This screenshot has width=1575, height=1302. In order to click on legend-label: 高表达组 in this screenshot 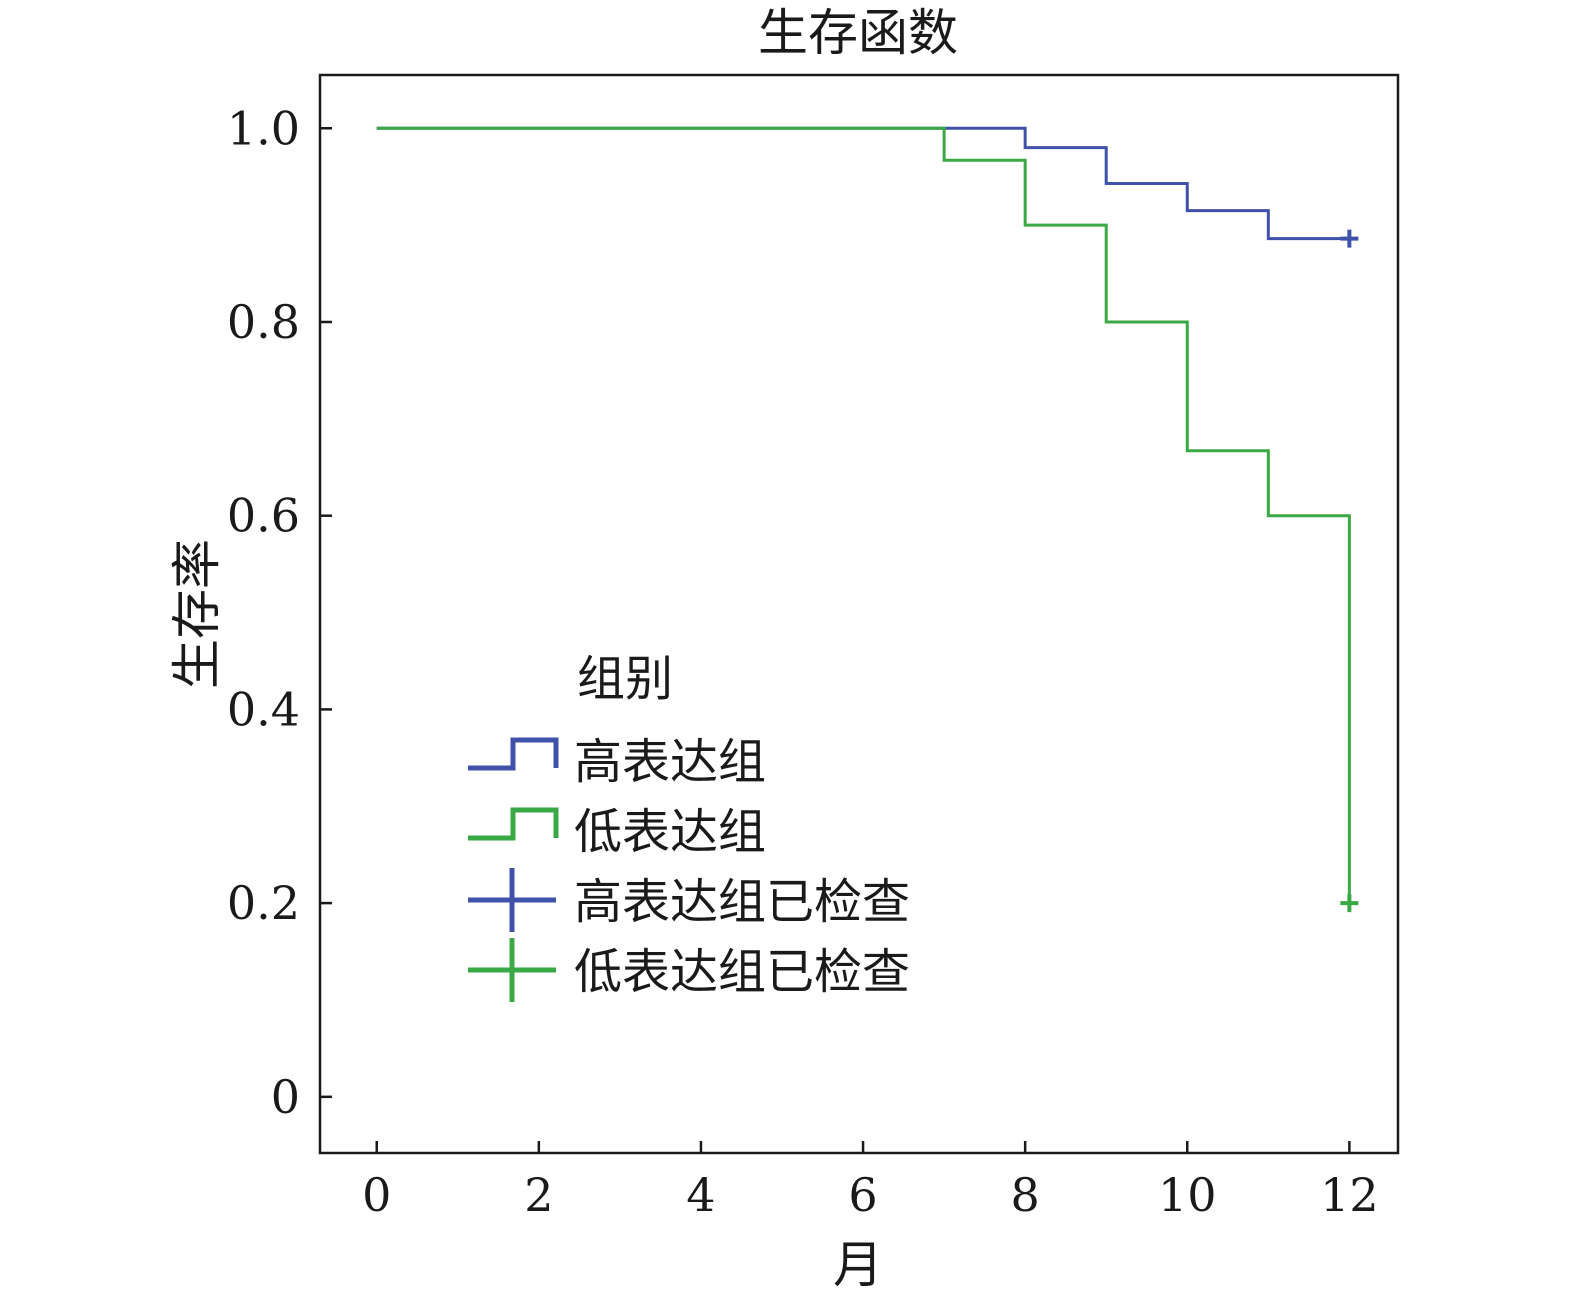, I will do `click(670, 762)`.